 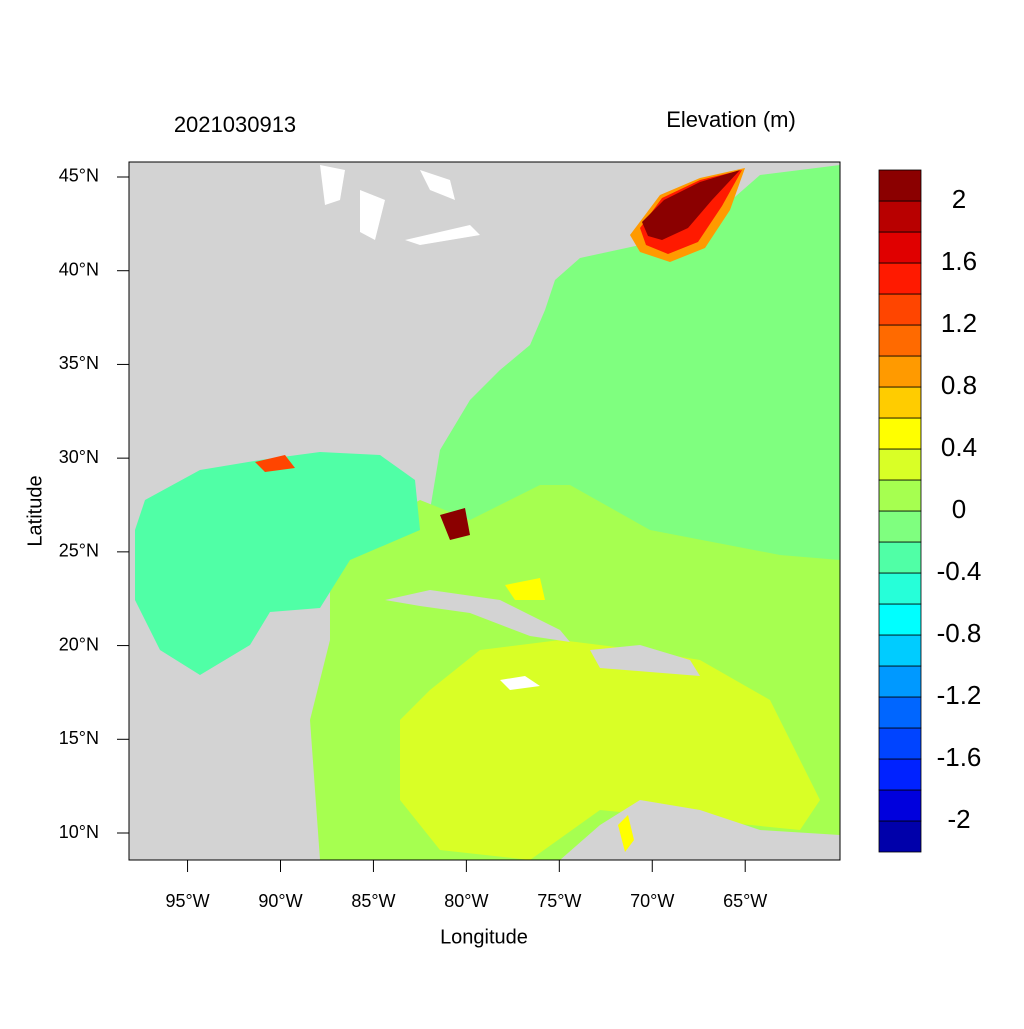 I want to click on colorbar-label: -1.2, so click(x=959, y=695).